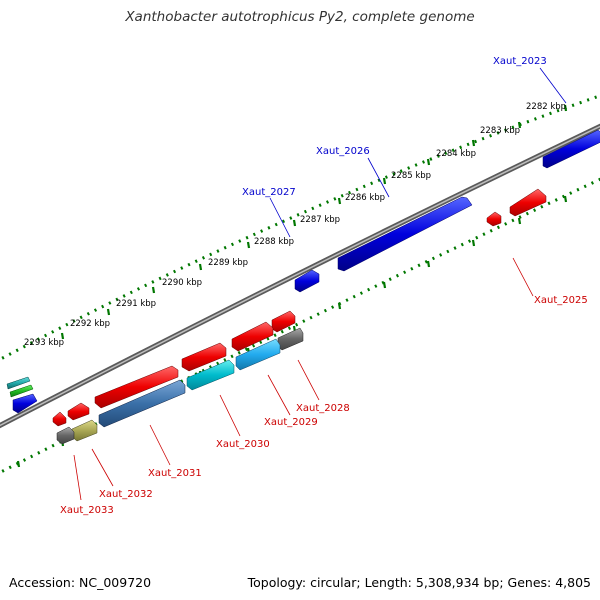 This screenshot has width=600, height=600. What do you see at coordinates (80, 582) in the screenshot?
I see `accession-text: Accession: NC_009720` at bounding box center [80, 582].